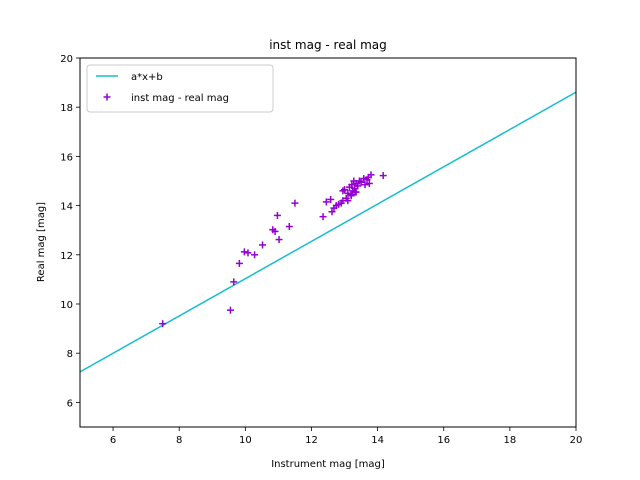  Describe the element at coordinates (66, 59) in the screenshot. I see `y-tick-label: 20` at that location.